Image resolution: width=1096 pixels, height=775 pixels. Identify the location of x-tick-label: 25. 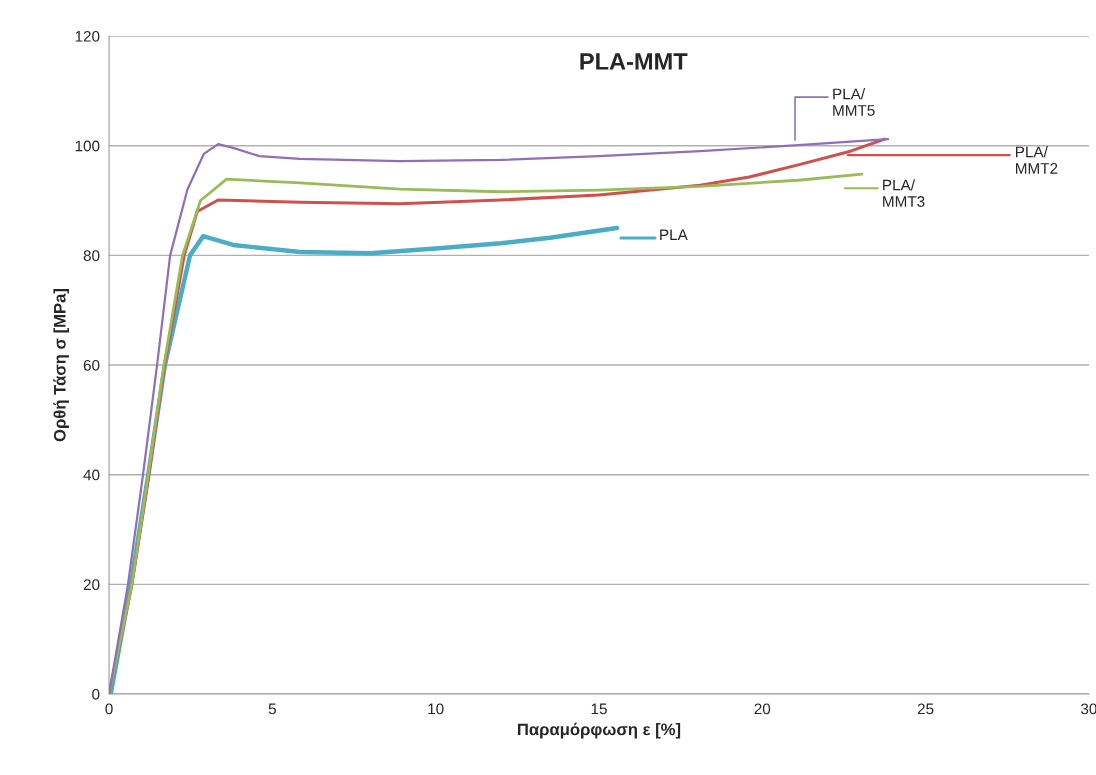
(925, 709).